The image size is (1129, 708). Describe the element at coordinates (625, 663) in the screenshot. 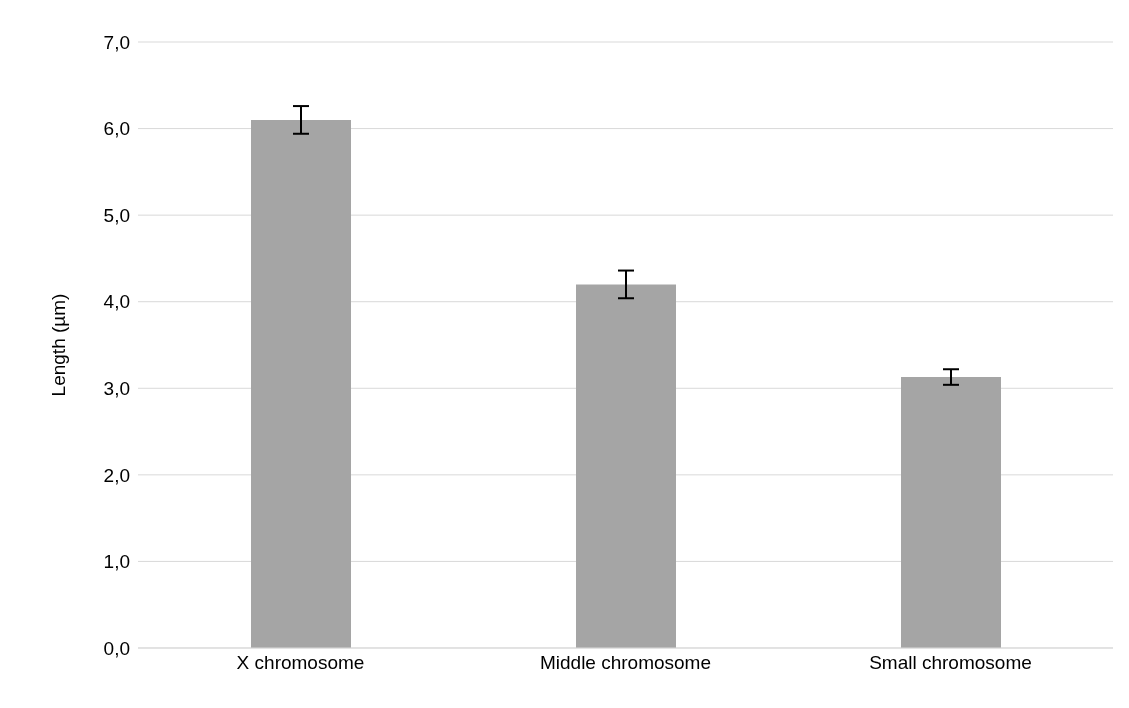

I see `x-tick-label: Middle chromosome` at that location.